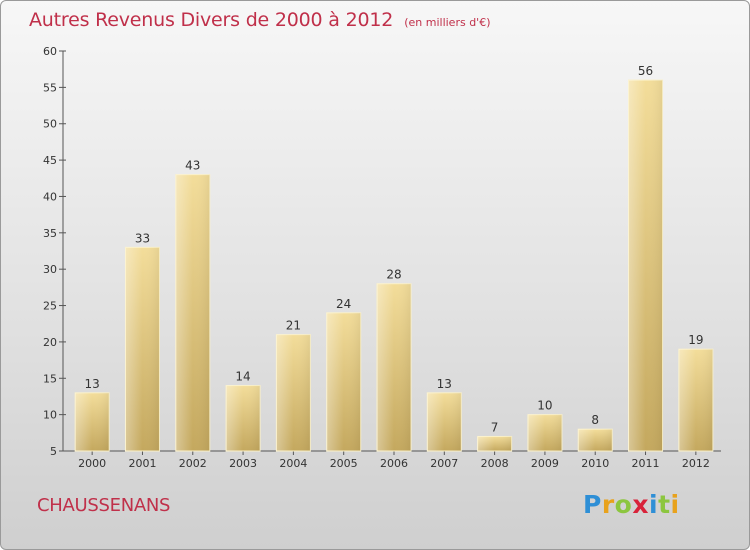 This screenshot has width=750, height=550. Describe the element at coordinates (394, 367) in the screenshot. I see `bar-shine-2006` at that location.